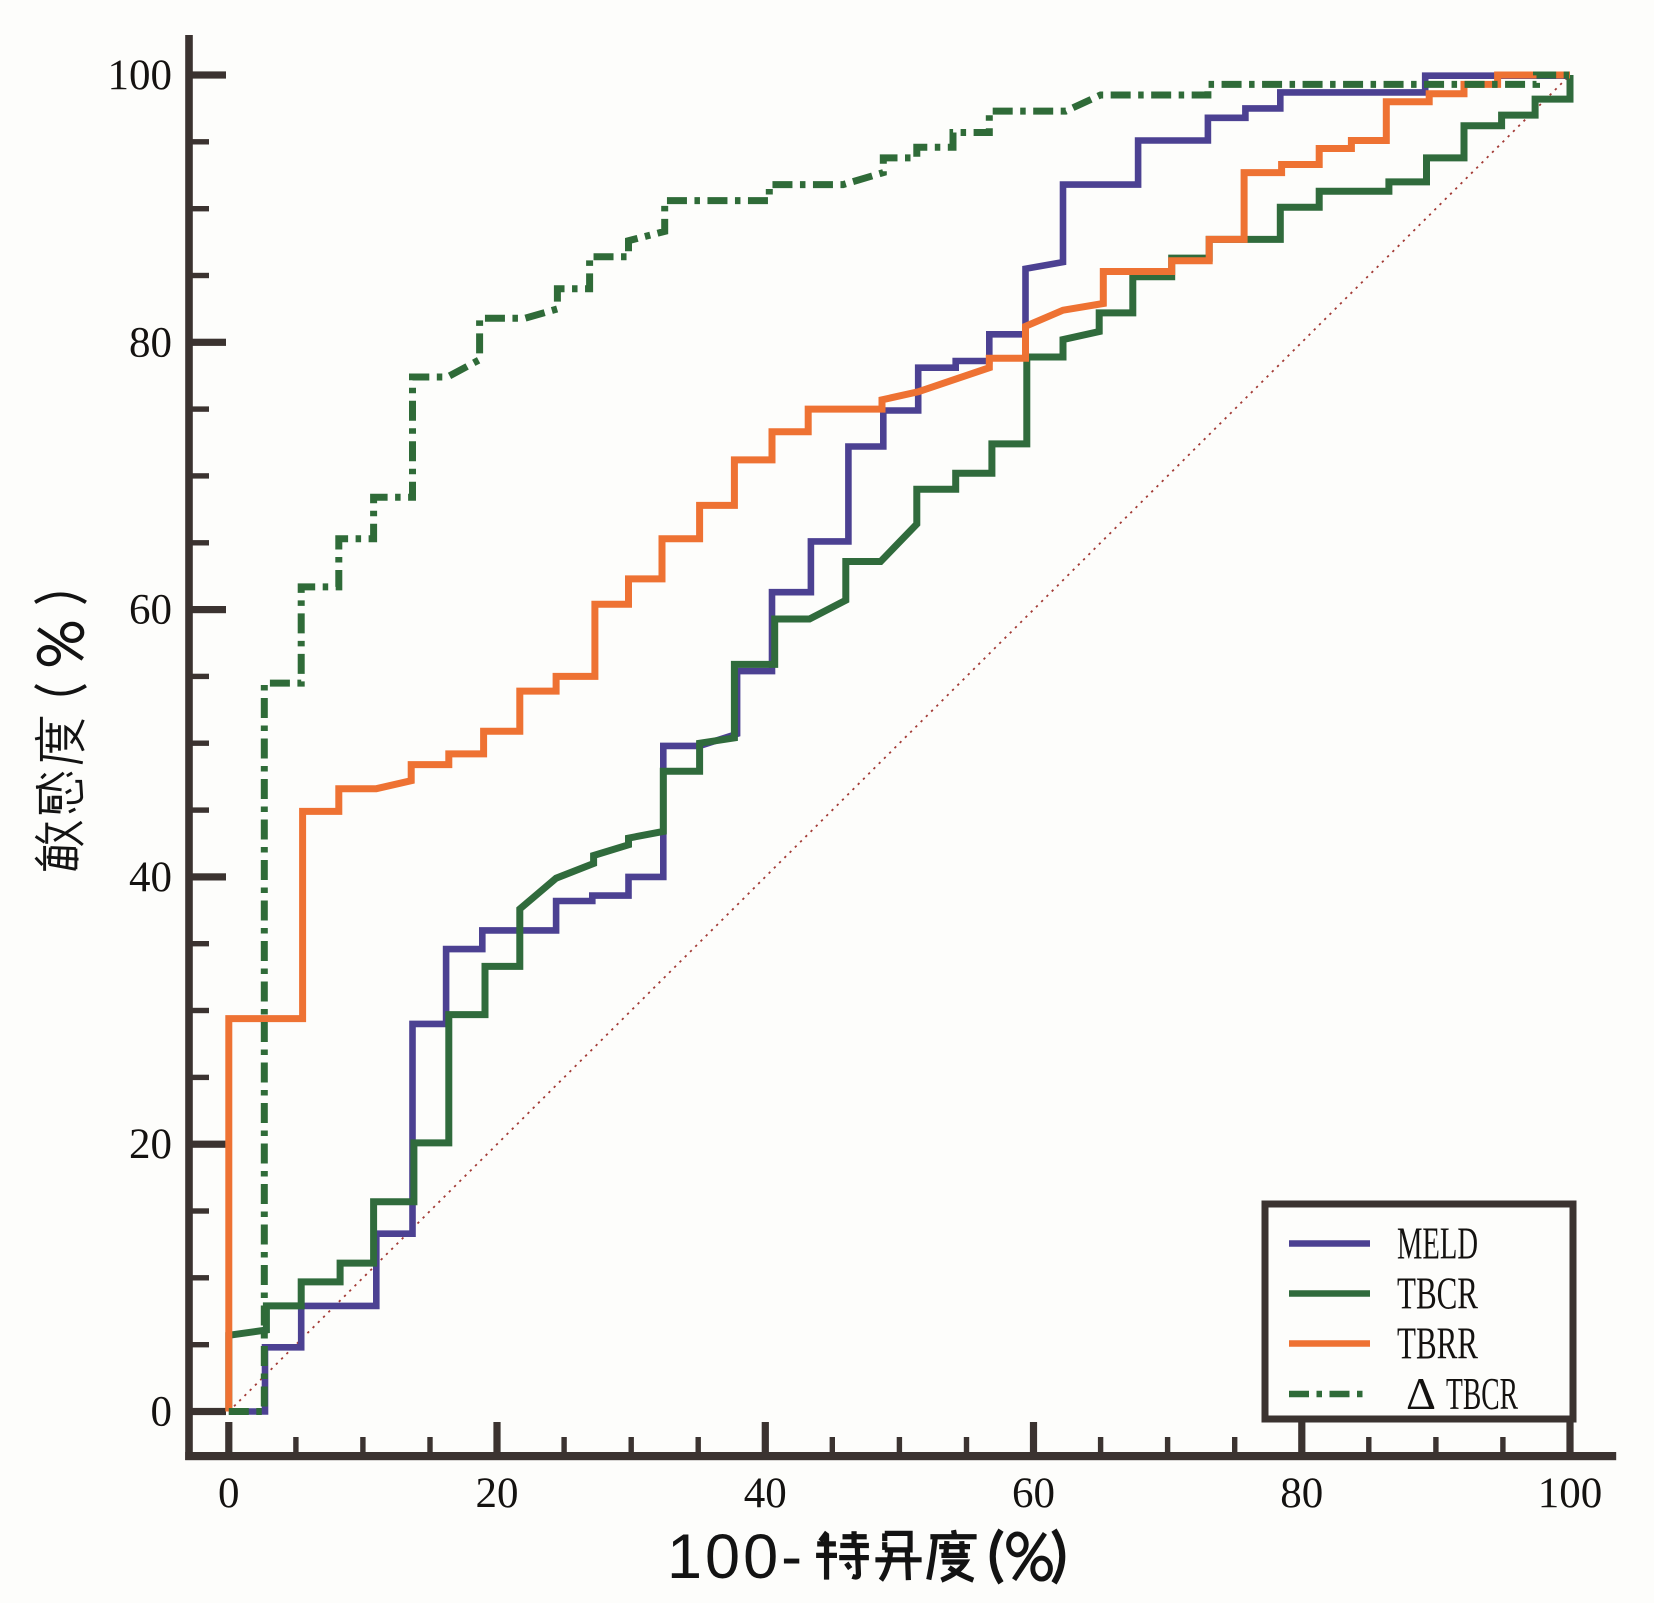 This screenshot has width=1654, height=1603. I want to click on svg-text: TBRR, so click(1437, 1343).